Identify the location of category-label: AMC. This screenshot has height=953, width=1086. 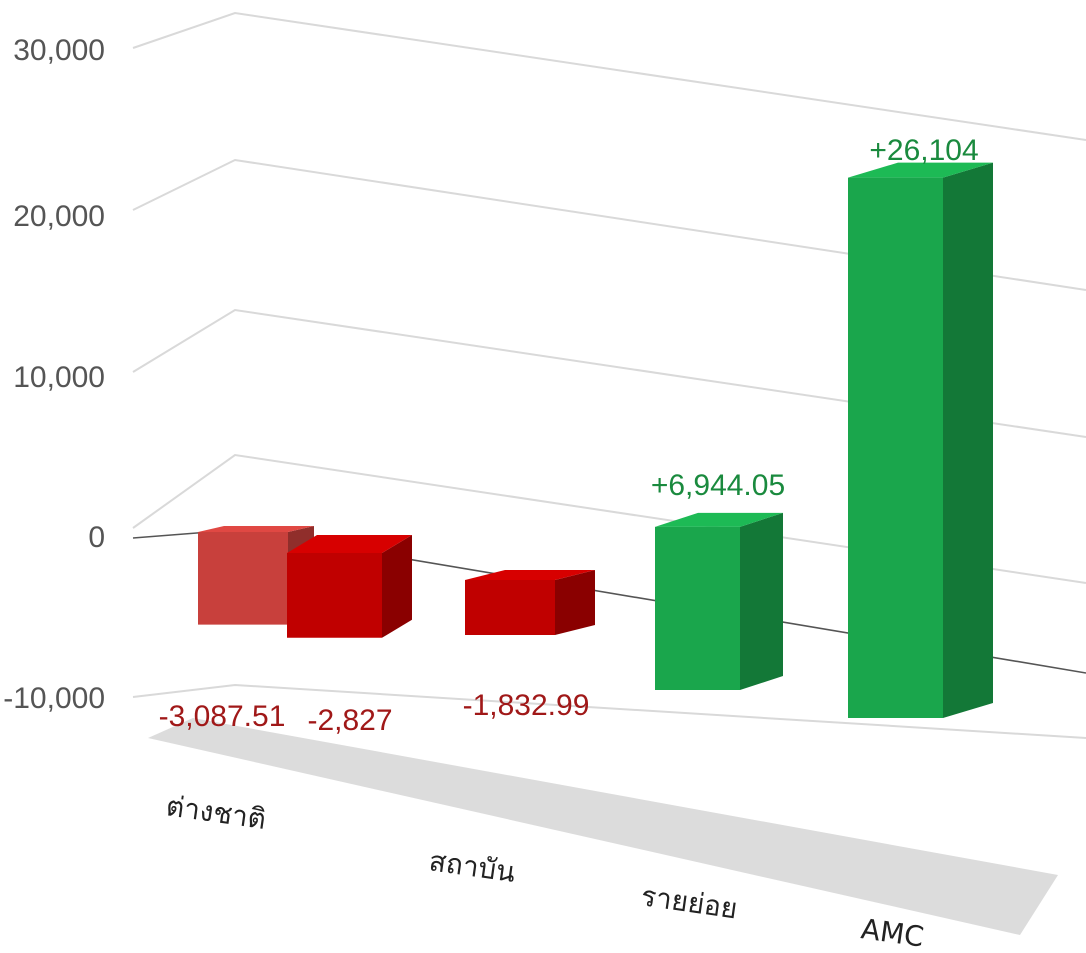
(892, 932).